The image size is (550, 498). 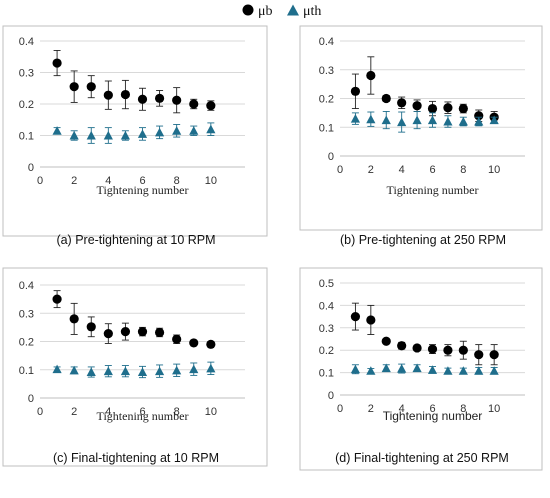 I want to click on chart-d-xtick-label: 10, so click(x=494, y=409).